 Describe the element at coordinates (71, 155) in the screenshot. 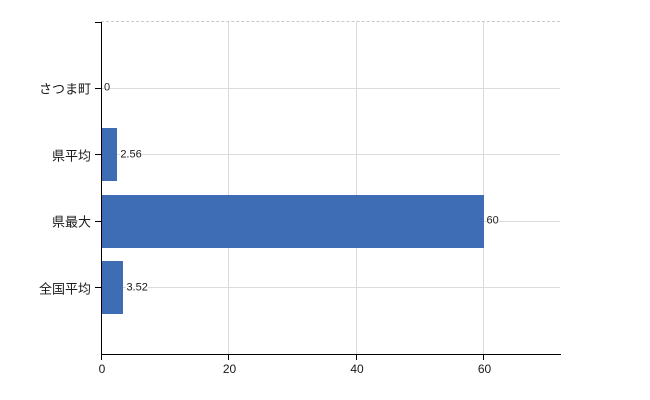

I see `category-label: 県平均` at that location.